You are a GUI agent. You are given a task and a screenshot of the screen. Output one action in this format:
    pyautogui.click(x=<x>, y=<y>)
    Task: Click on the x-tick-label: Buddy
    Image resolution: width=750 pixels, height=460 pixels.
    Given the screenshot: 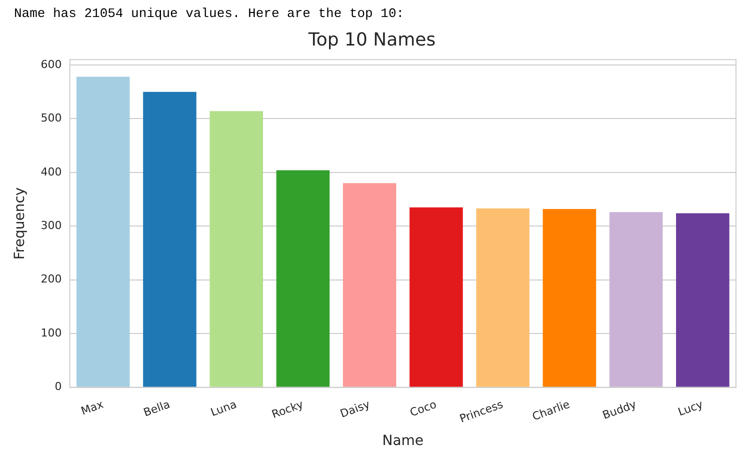 What is the action you would take?
    pyautogui.click(x=619, y=410)
    